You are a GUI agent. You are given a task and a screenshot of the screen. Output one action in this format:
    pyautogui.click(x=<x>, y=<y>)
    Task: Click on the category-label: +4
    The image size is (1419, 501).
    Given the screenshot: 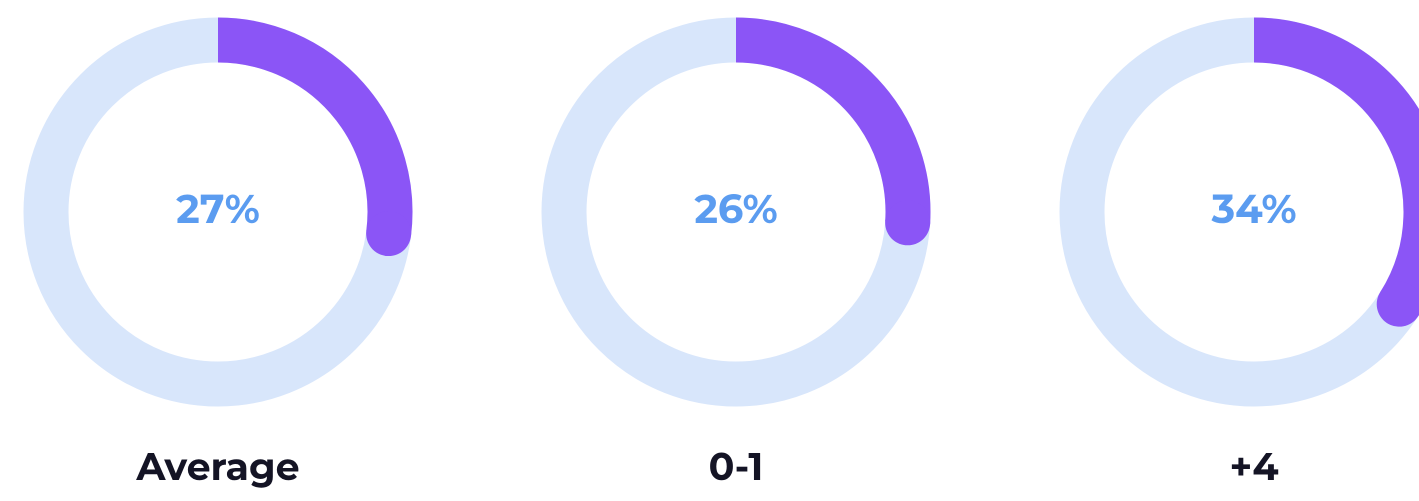 What is the action you would take?
    pyautogui.click(x=1253, y=466)
    